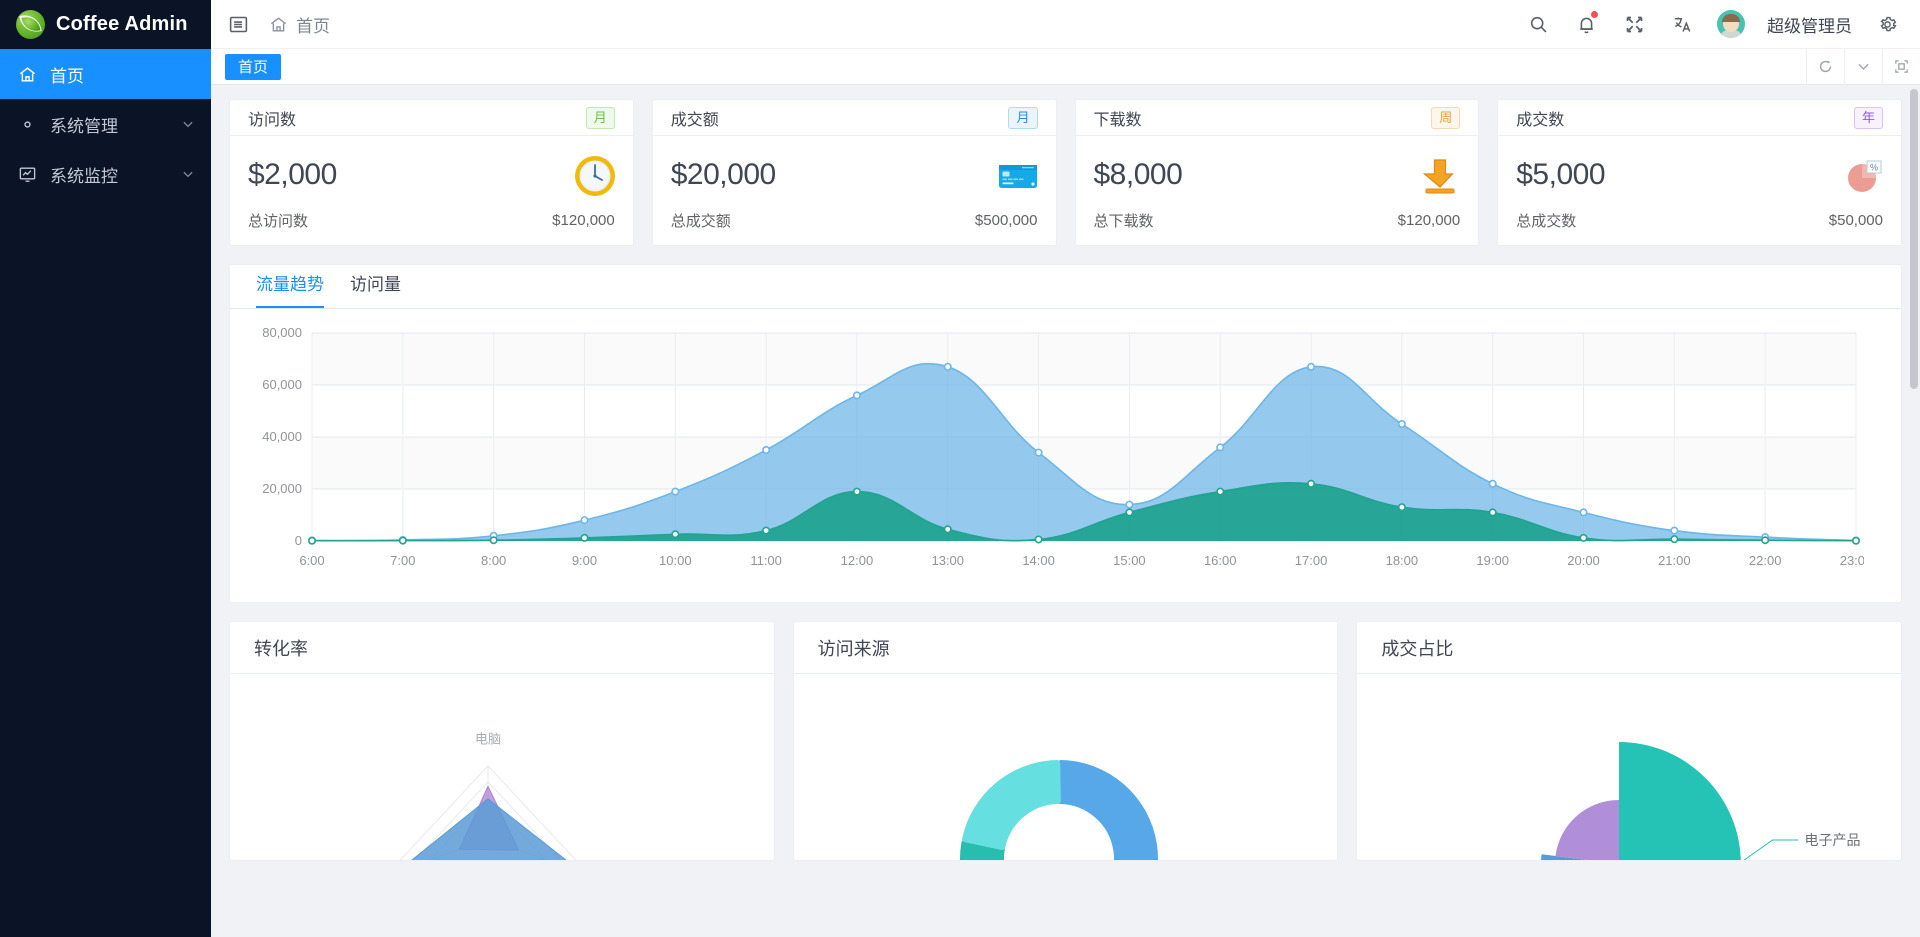 This screenshot has width=1920, height=937. I want to click on svg-text: 8:00, so click(493, 560).